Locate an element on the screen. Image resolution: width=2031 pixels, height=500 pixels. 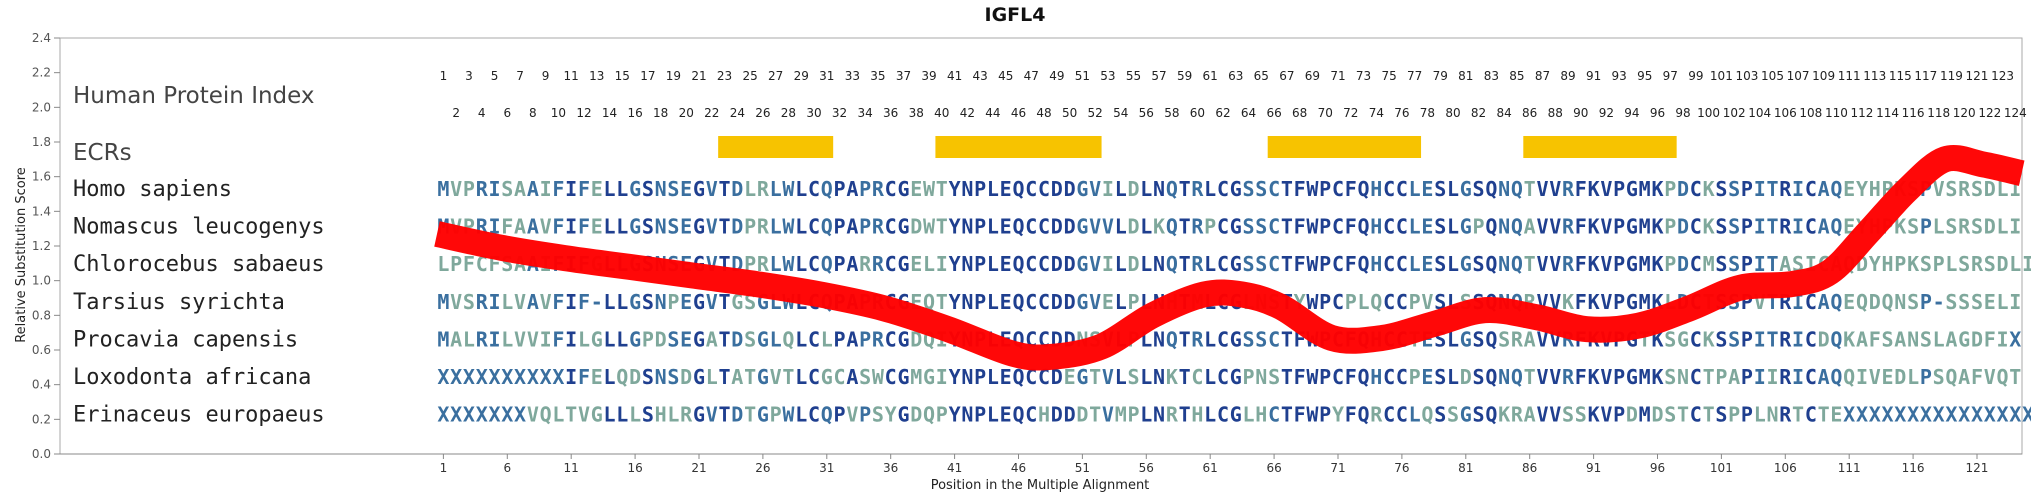
human-index-number: 62 is located at coordinates (1222, 113).